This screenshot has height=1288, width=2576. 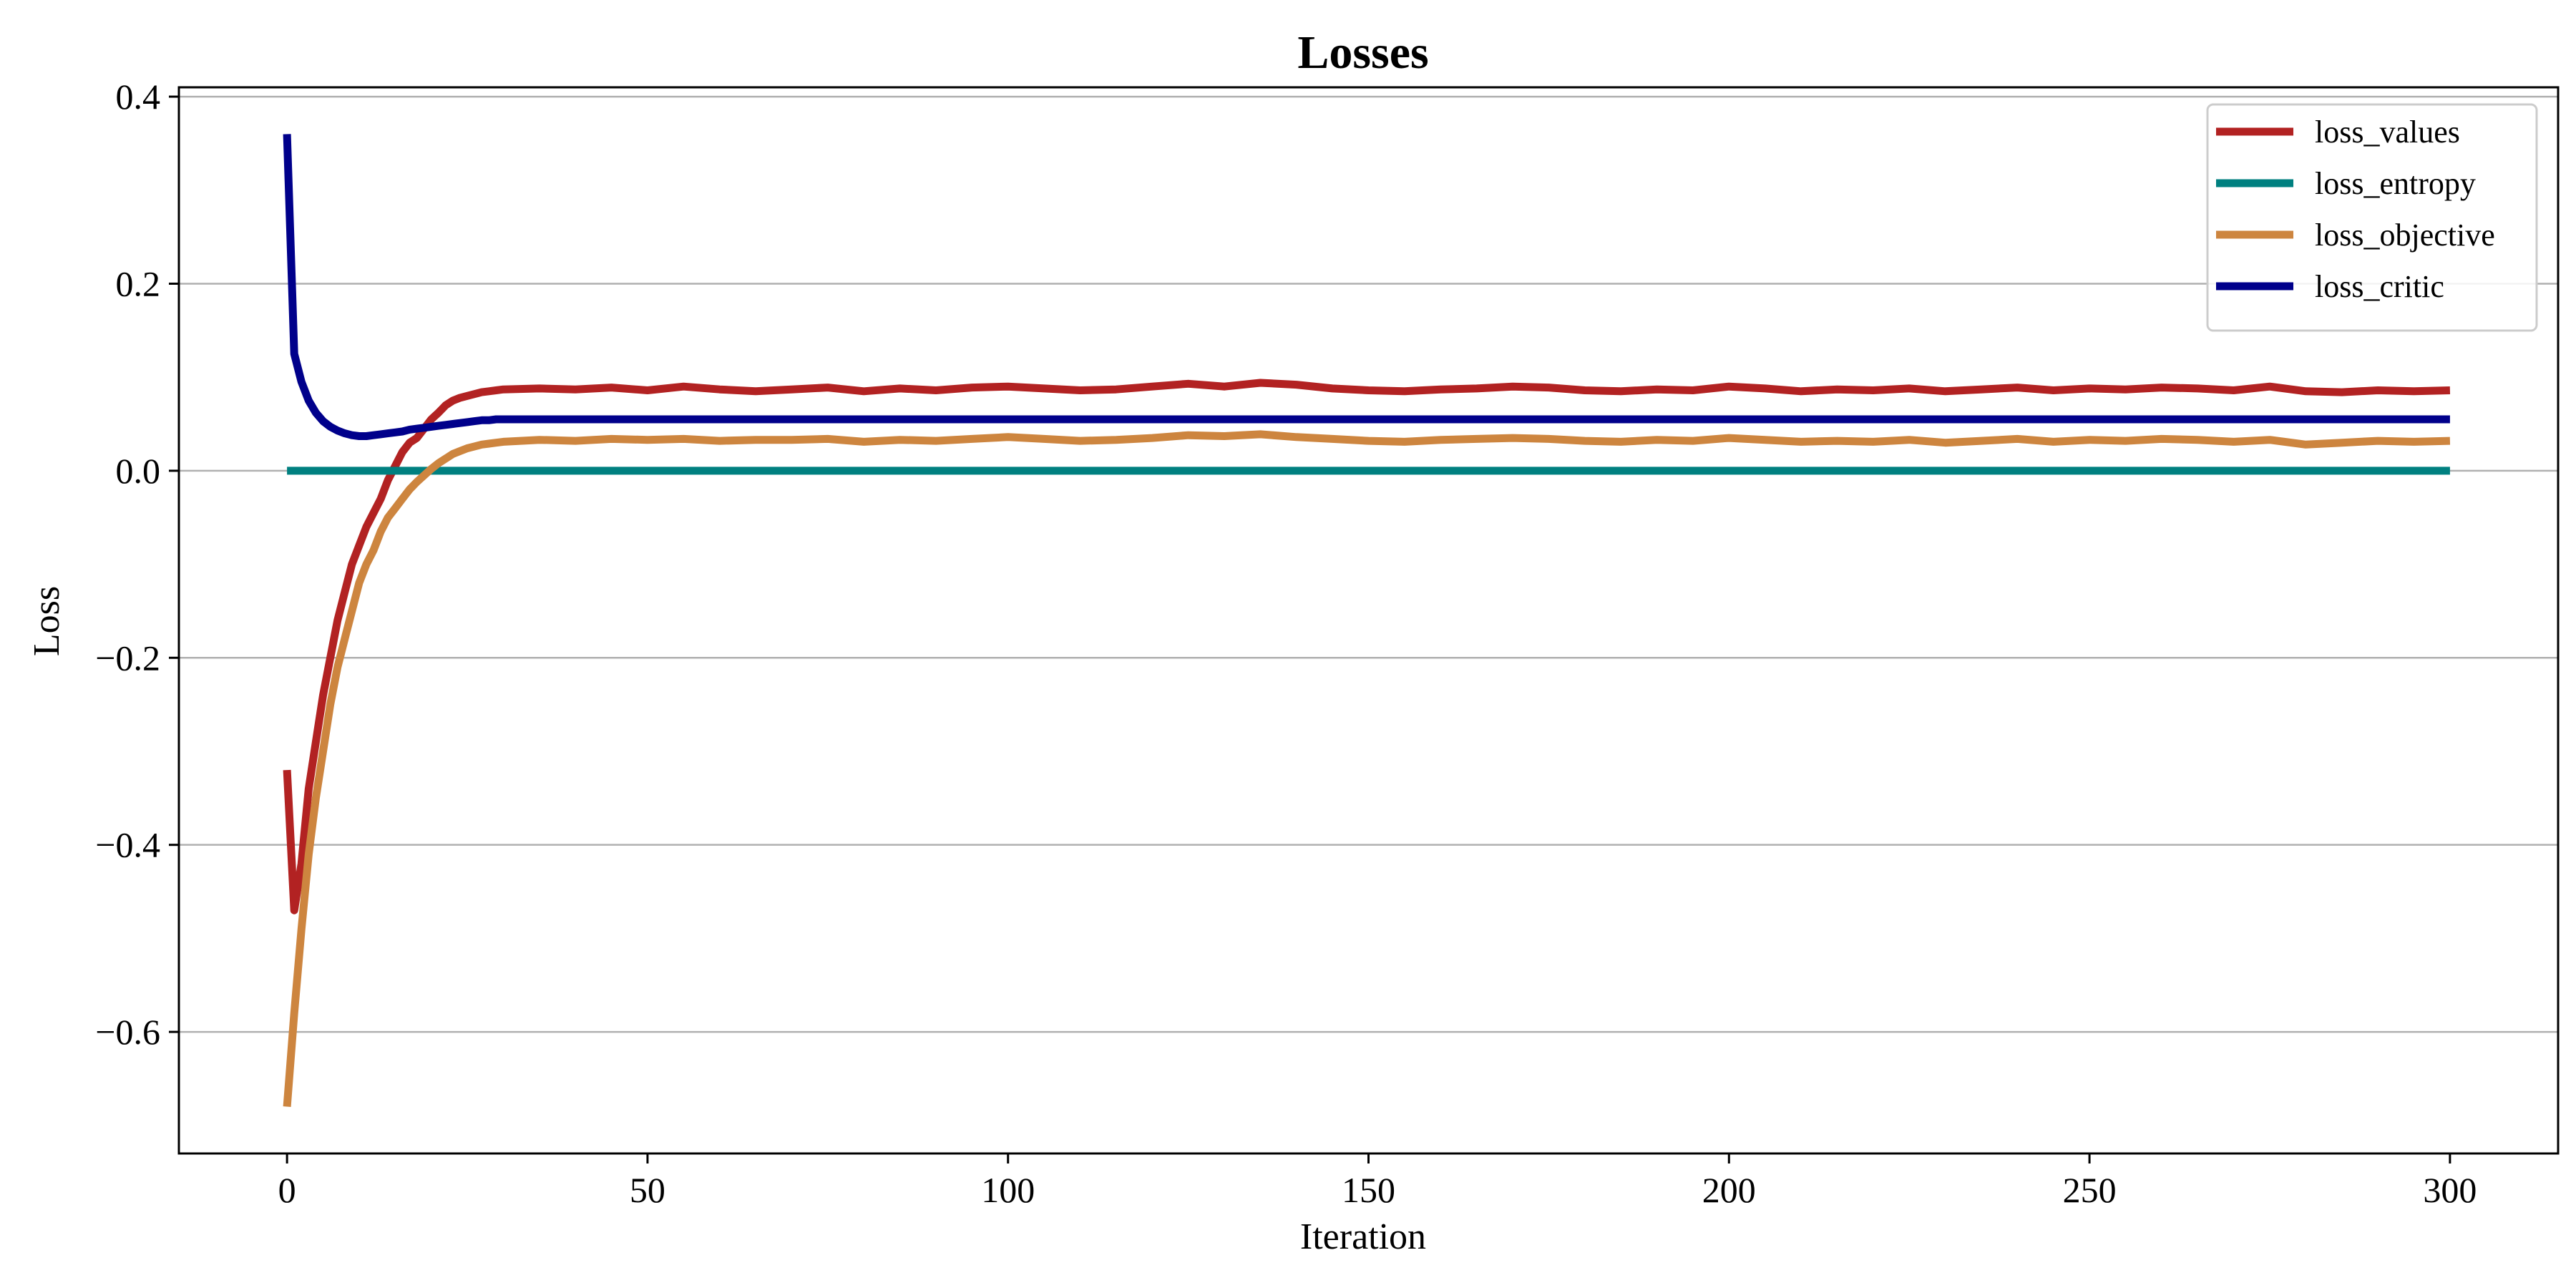 I want to click on legend-box, so click(x=2372, y=217).